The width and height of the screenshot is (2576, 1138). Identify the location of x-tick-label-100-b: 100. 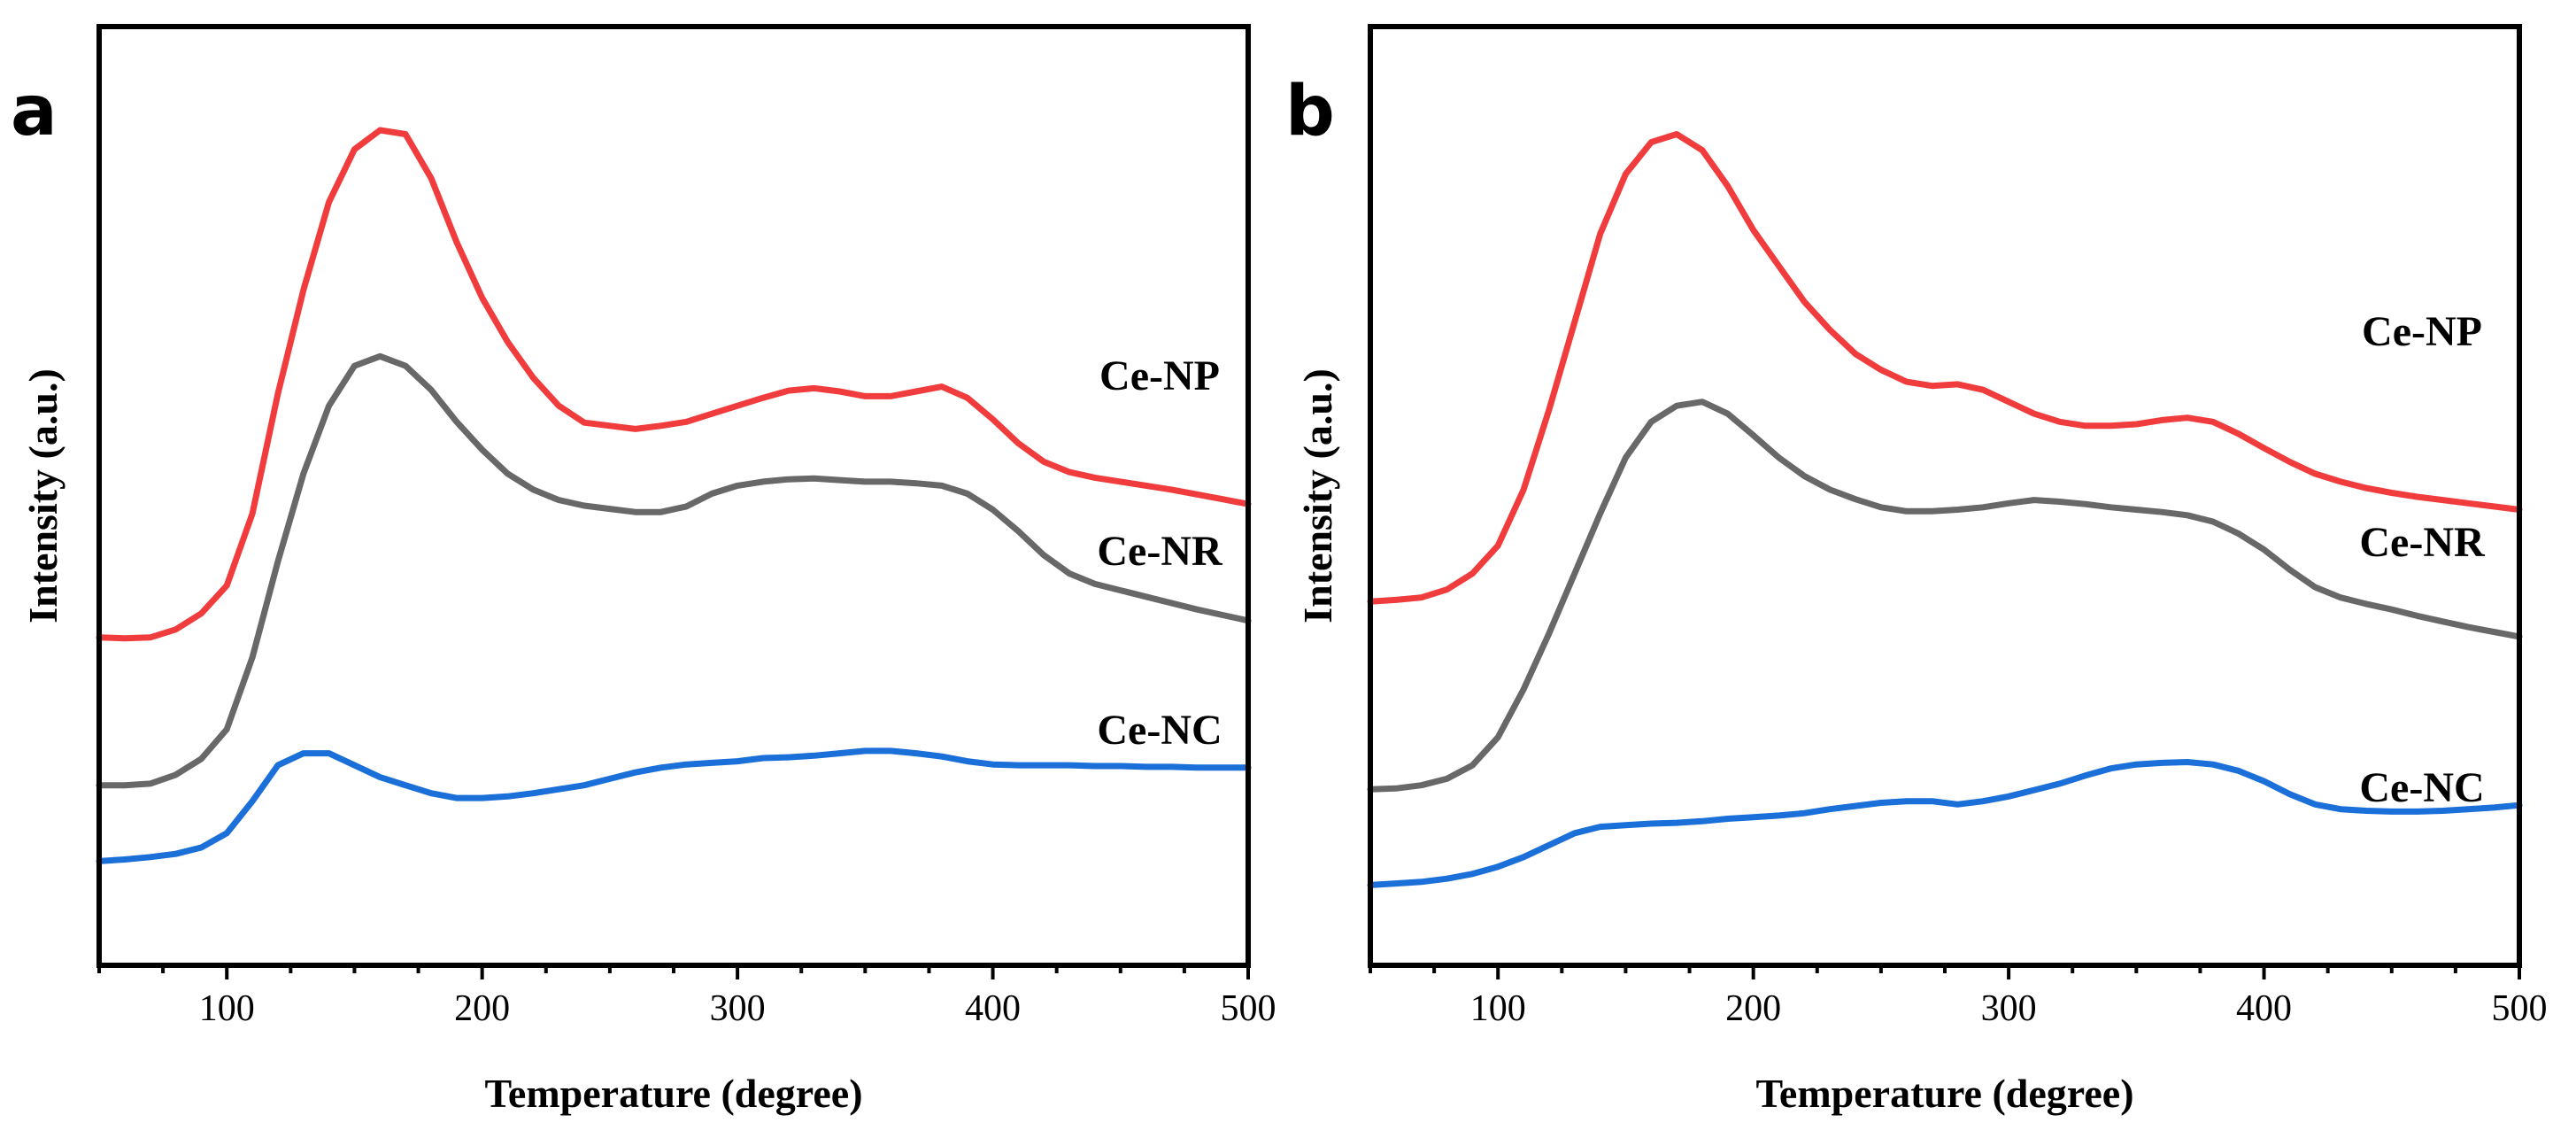
(1498, 1008).